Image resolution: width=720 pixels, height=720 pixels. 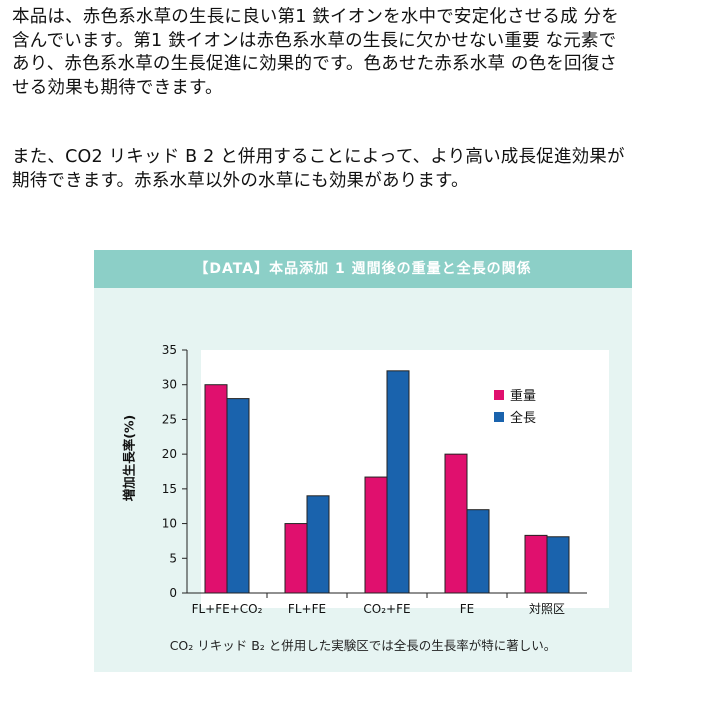 I want to click on legend-label: 全長, so click(x=523, y=418).